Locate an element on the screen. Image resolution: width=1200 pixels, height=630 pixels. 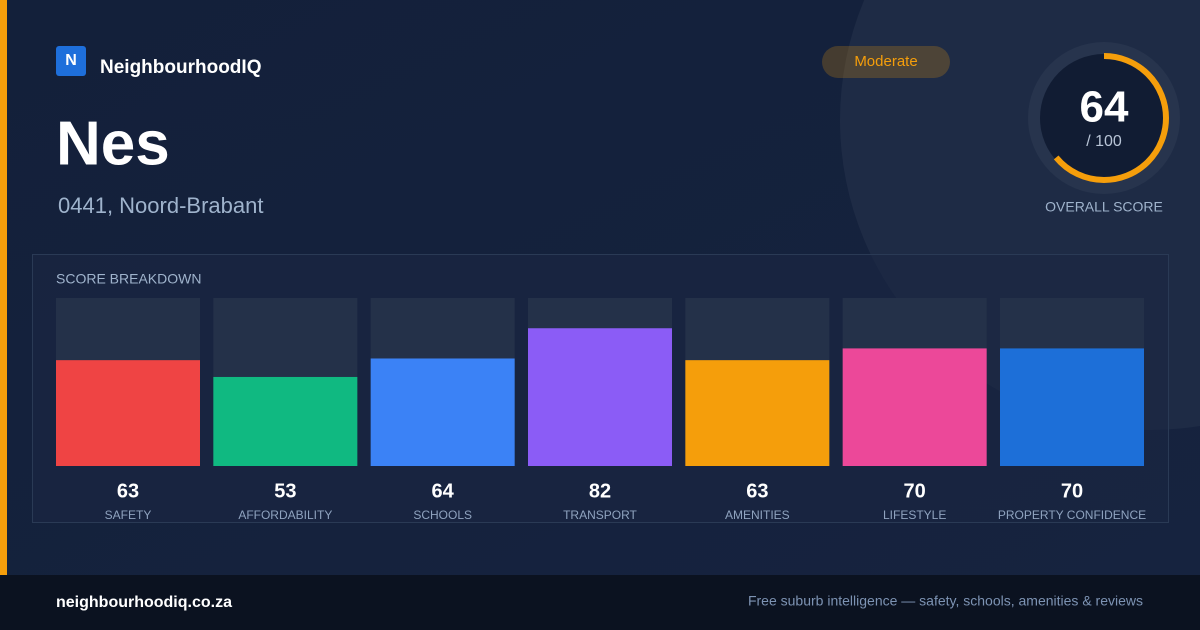
score-ring-inner is located at coordinates (1104, 118).